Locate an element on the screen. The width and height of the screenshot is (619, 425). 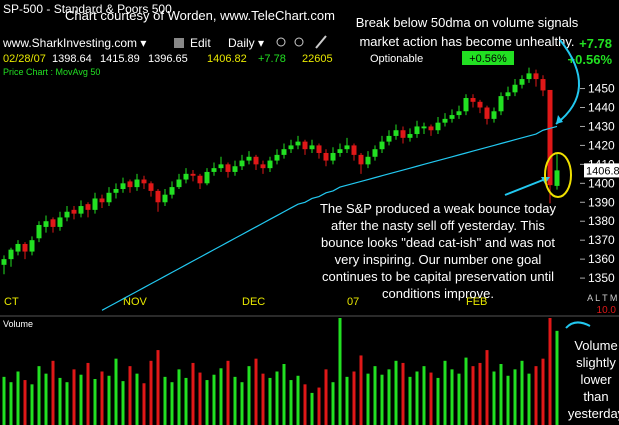
x-tick-label: 07 is located at coordinates (353, 302).